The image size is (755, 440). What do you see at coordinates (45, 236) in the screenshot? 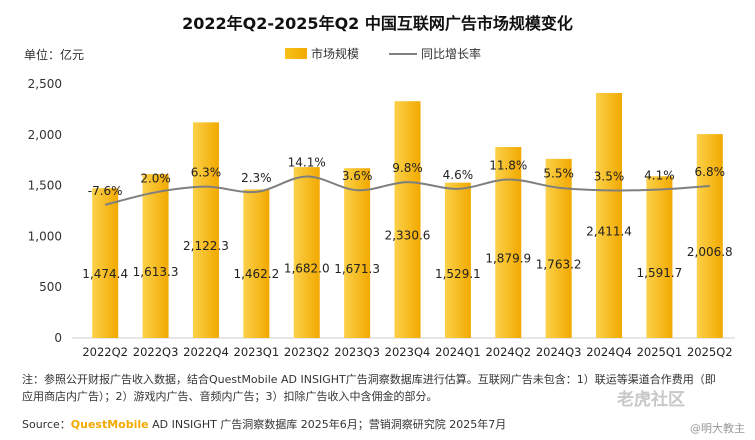
I see `y-tick-label: 1,000` at bounding box center [45, 236].